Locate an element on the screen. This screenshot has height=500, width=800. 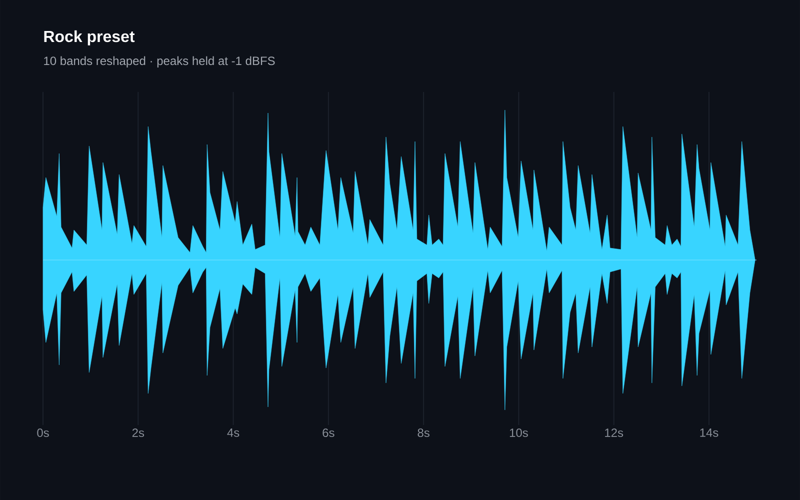
x-tick-label: 12s is located at coordinates (614, 433).